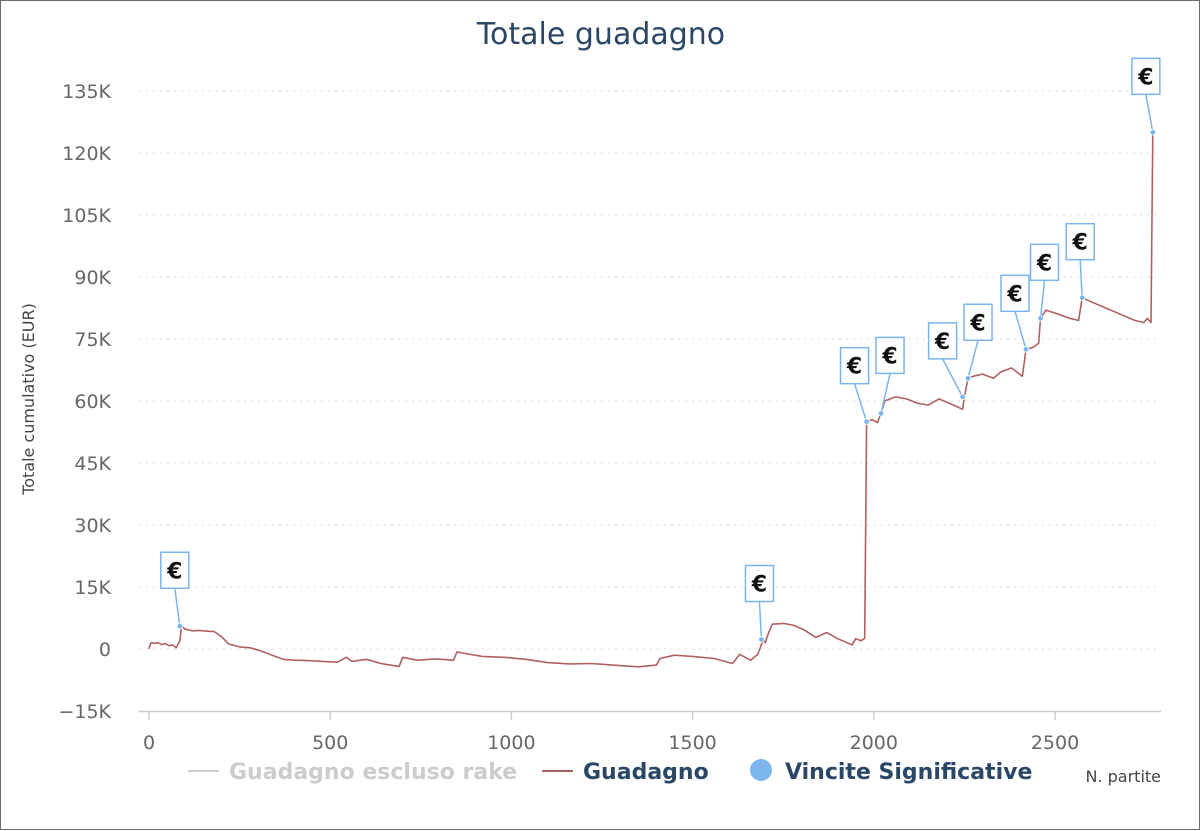 This screenshot has height=831, width=1200. Describe the element at coordinates (92, 402) in the screenshot. I see `y-tick-label: 60K` at that location.